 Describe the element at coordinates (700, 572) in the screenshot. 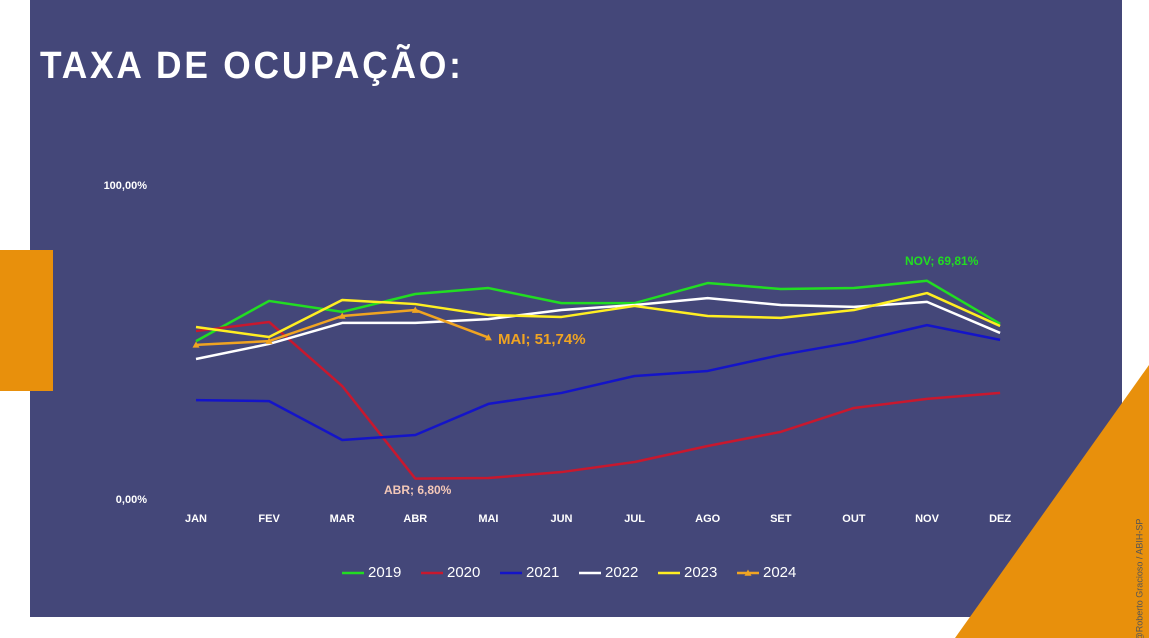

I see `legend-label: 2023` at that location.